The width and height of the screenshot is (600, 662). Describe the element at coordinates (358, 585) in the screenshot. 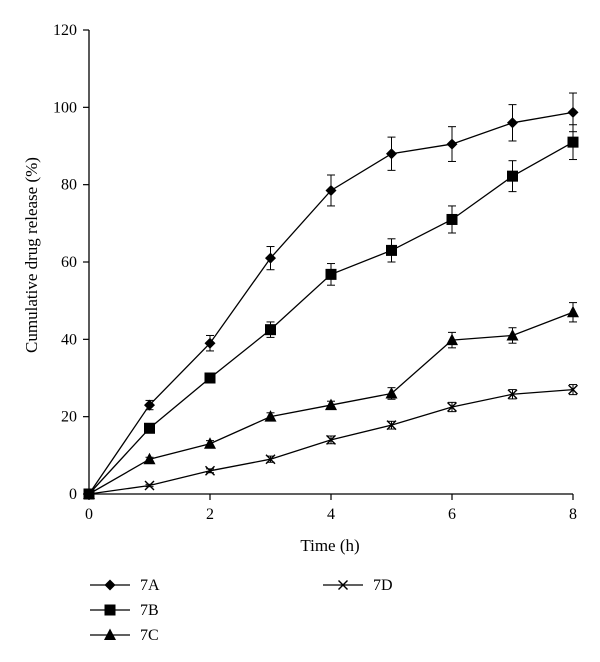

I see `legend-item-7D: 7D` at that location.